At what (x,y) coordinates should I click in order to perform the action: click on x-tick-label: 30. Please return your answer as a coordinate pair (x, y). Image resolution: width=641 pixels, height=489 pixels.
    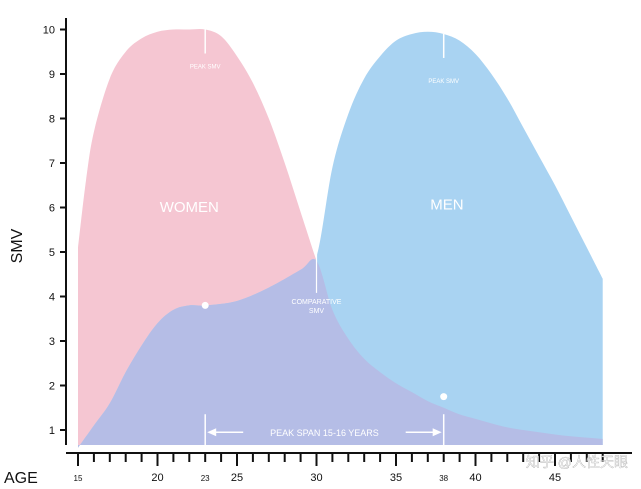
    Looking at the image, I should click on (316, 478).